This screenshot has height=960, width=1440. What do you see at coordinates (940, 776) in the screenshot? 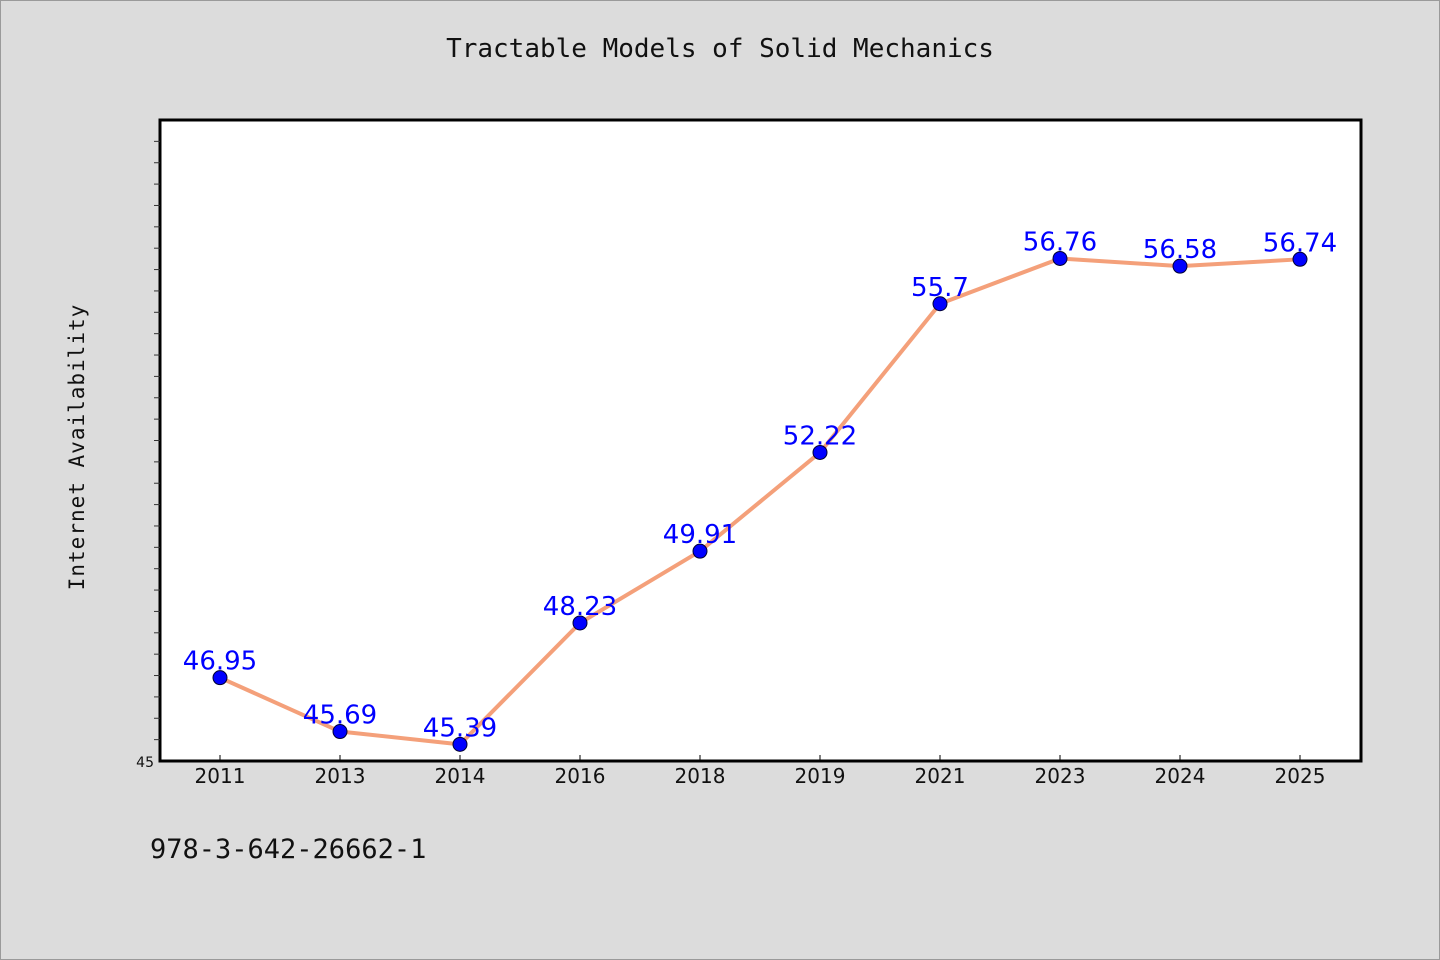
I see `x-tick-label: 2021` at bounding box center [940, 776].